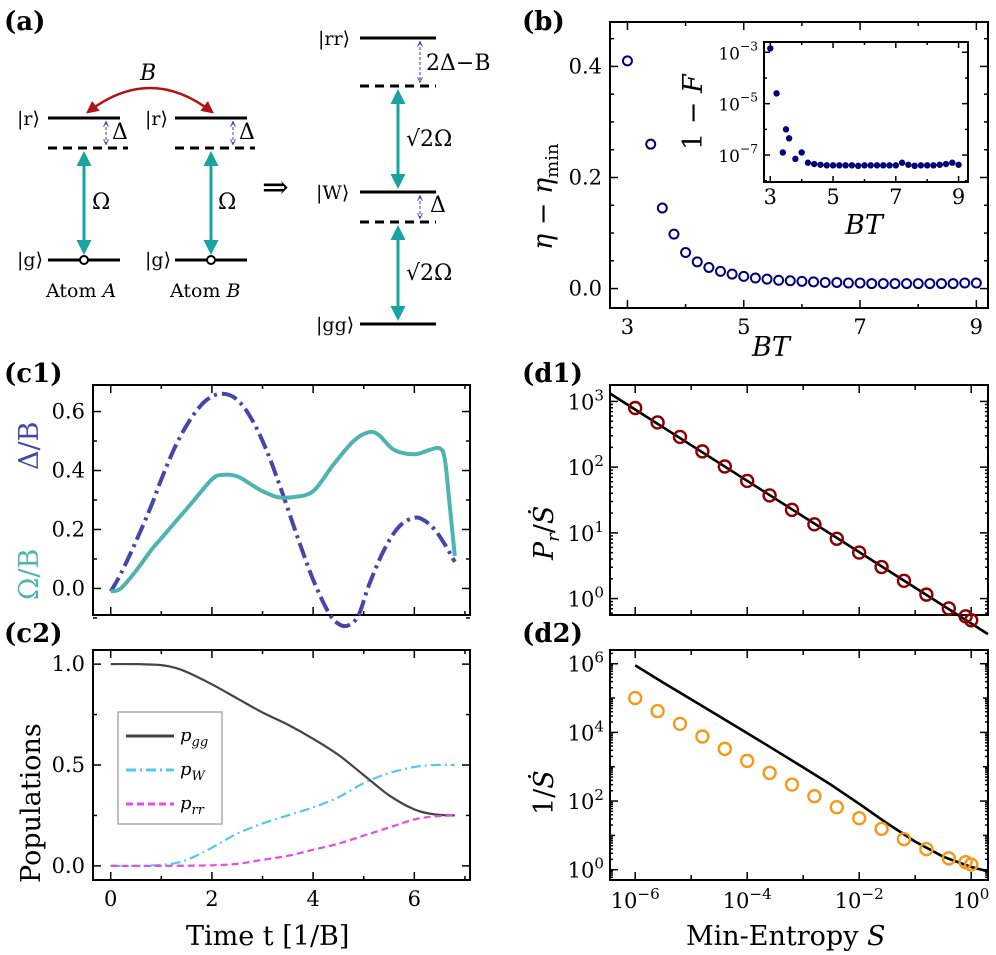 The image size is (996, 955). What do you see at coordinates (283, 511) in the screenshot?
I see `c1-omega-curve` at bounding box center [283, 511].